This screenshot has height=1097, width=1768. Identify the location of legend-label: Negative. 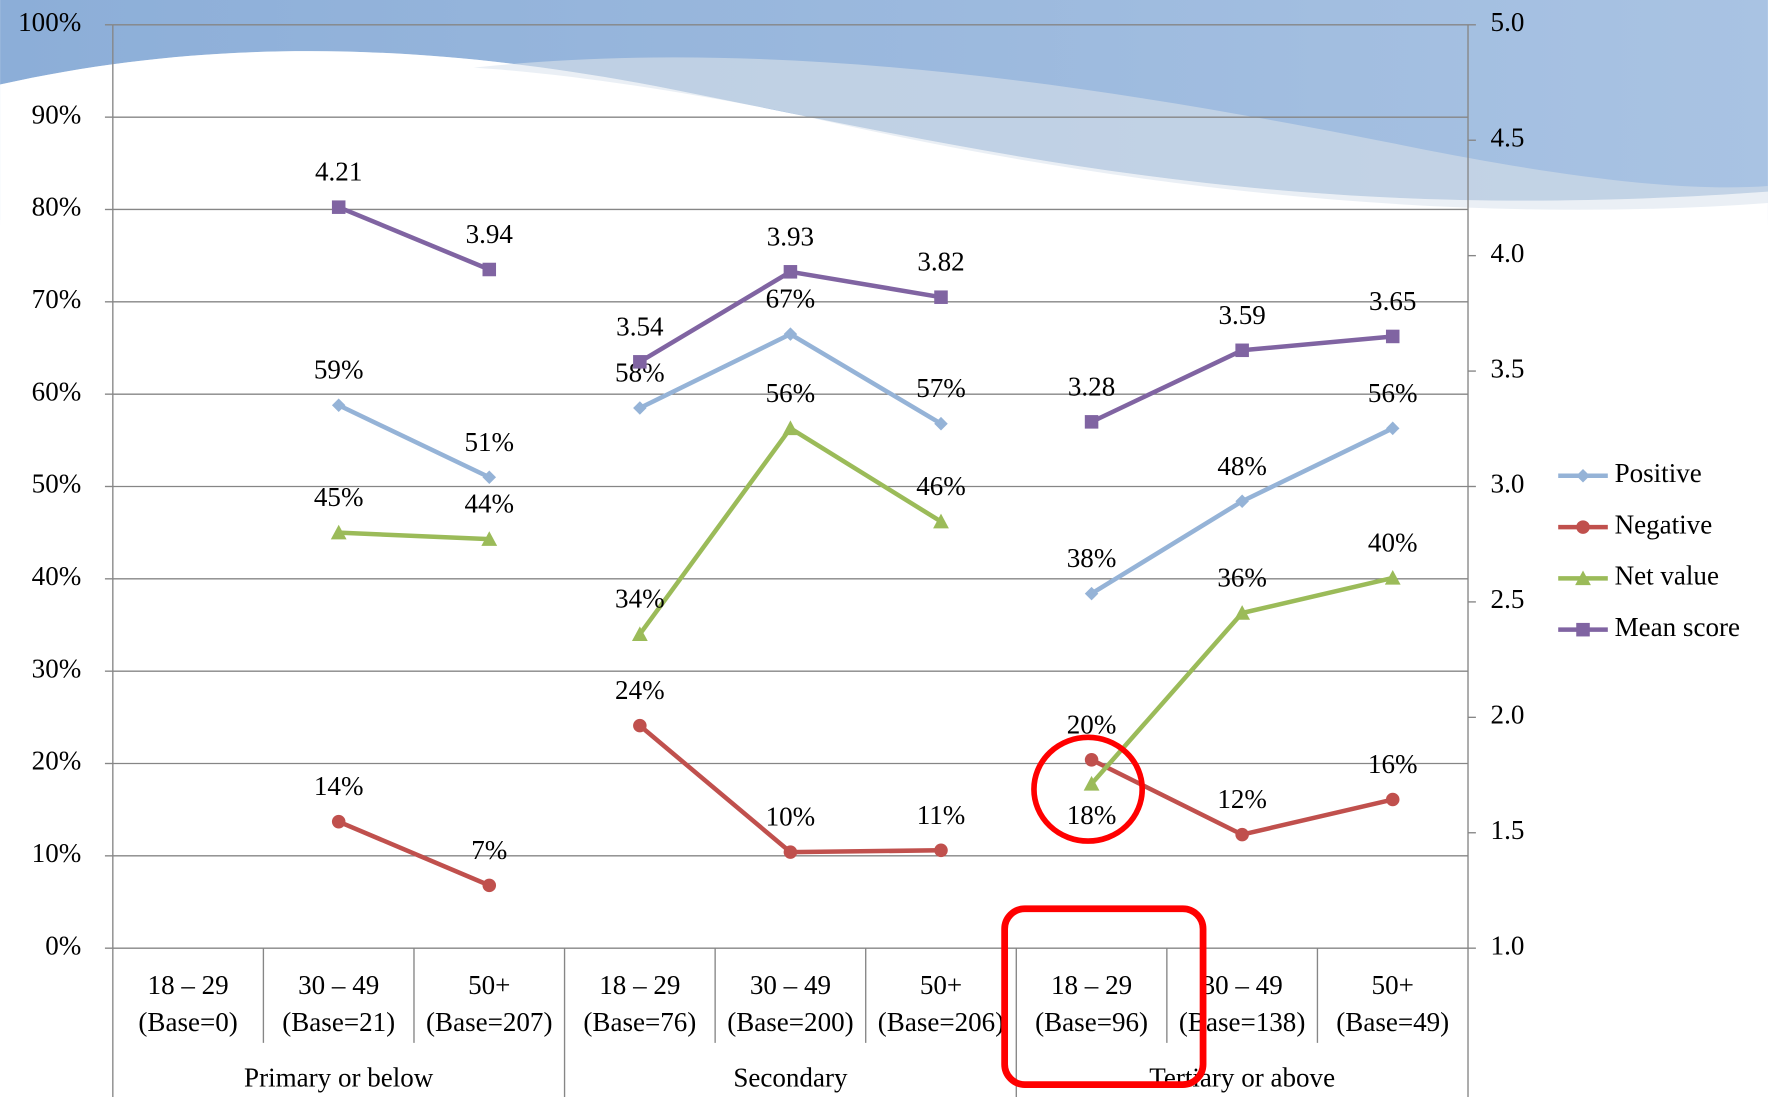
(1664, 524).